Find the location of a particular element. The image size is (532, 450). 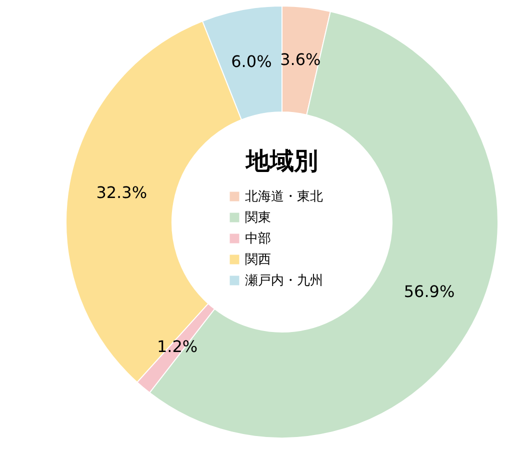

legend-label: 中部 is located at coordinates (258, 239).